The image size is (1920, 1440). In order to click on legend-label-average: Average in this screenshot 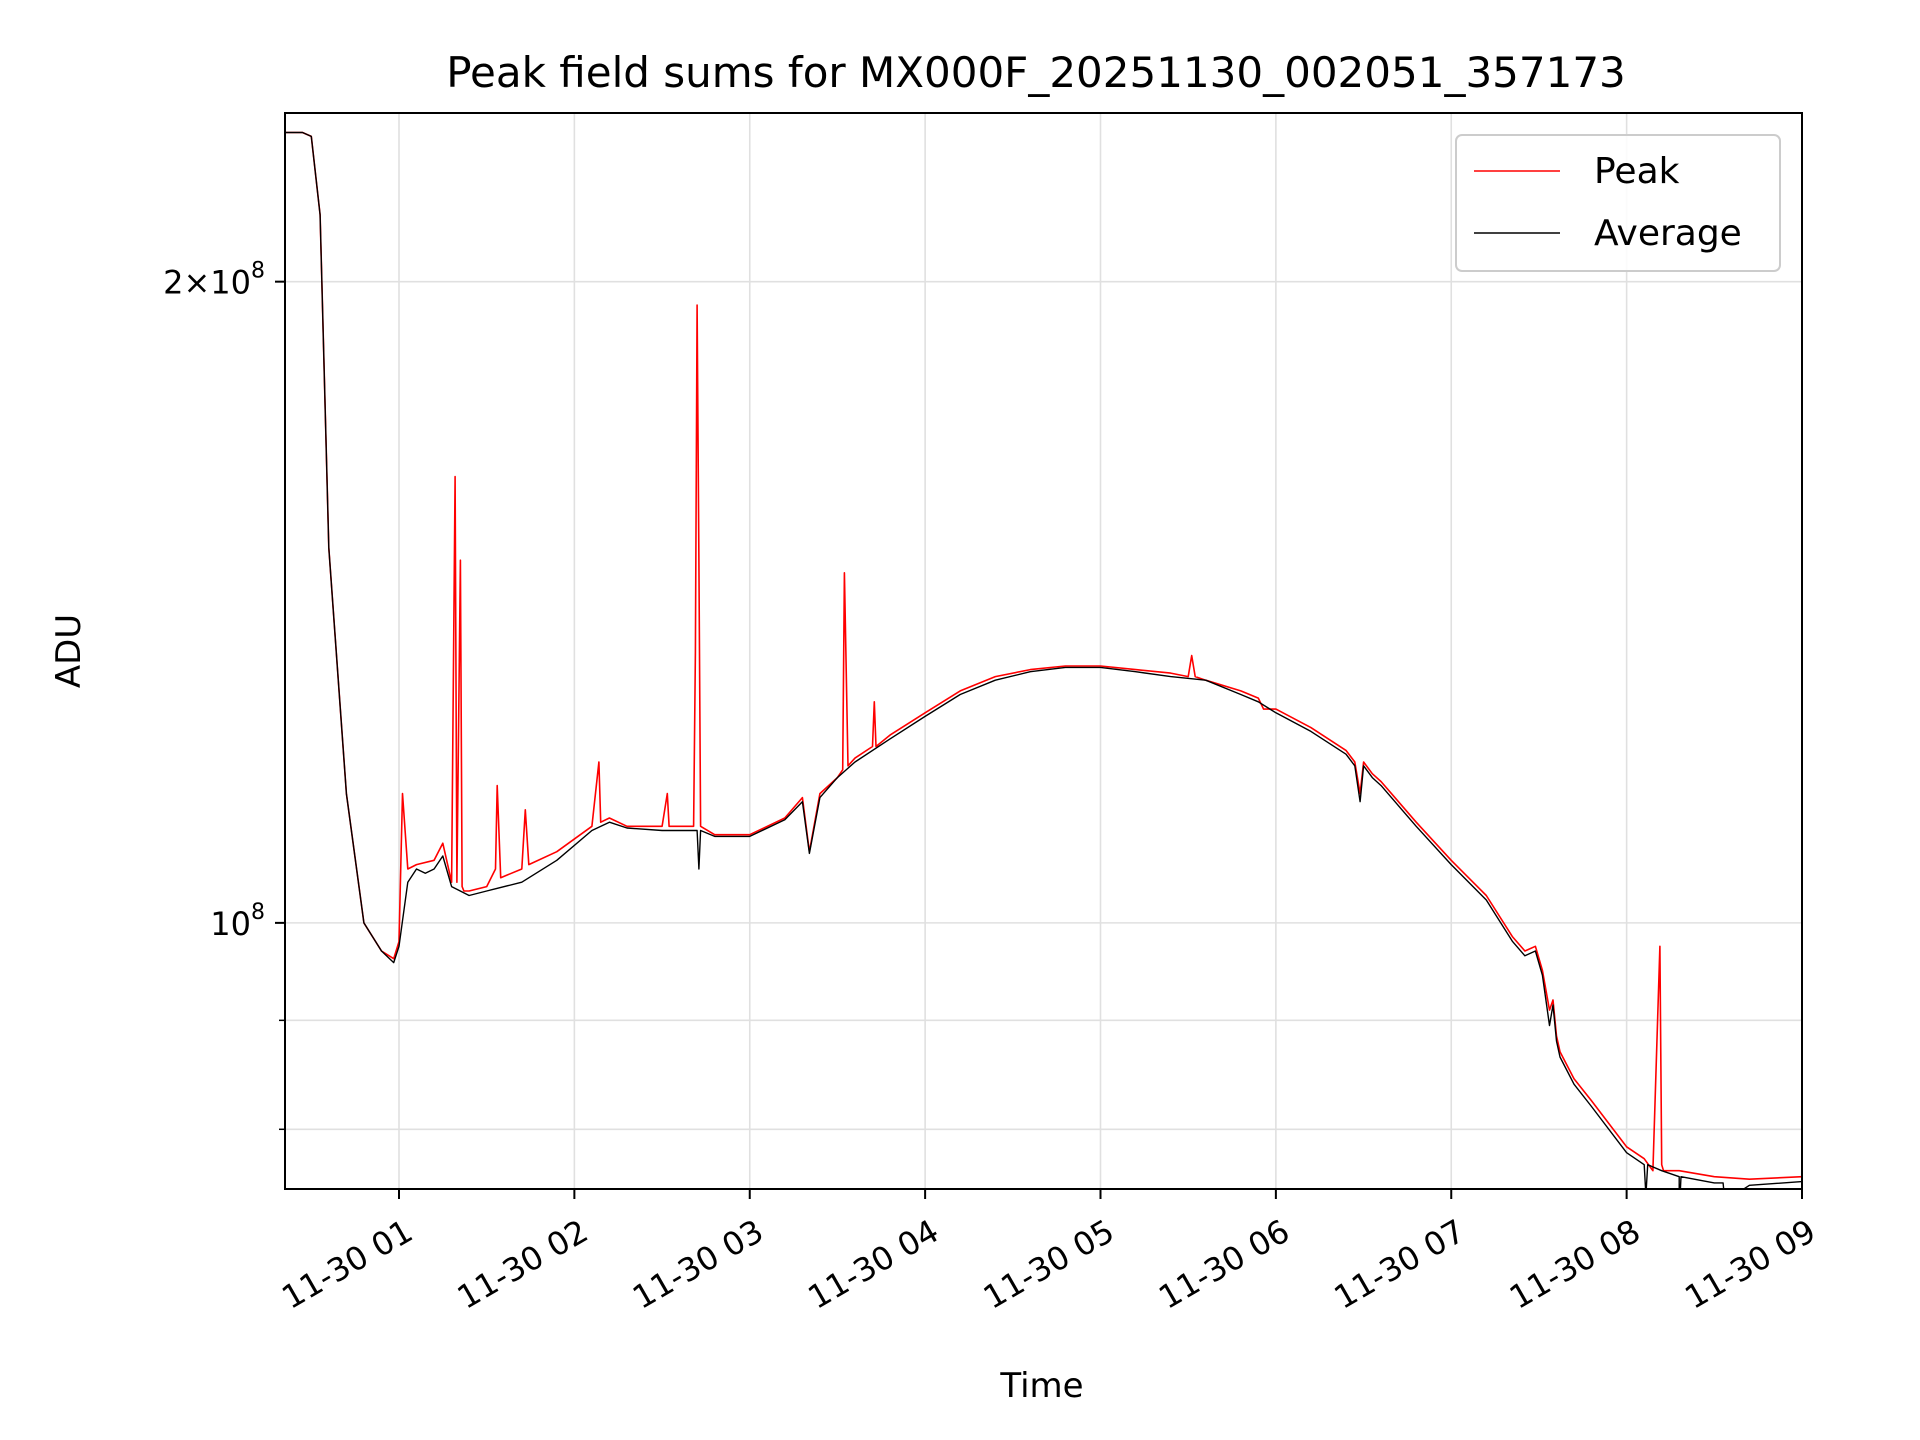, I will do `click(1668, 233)`.